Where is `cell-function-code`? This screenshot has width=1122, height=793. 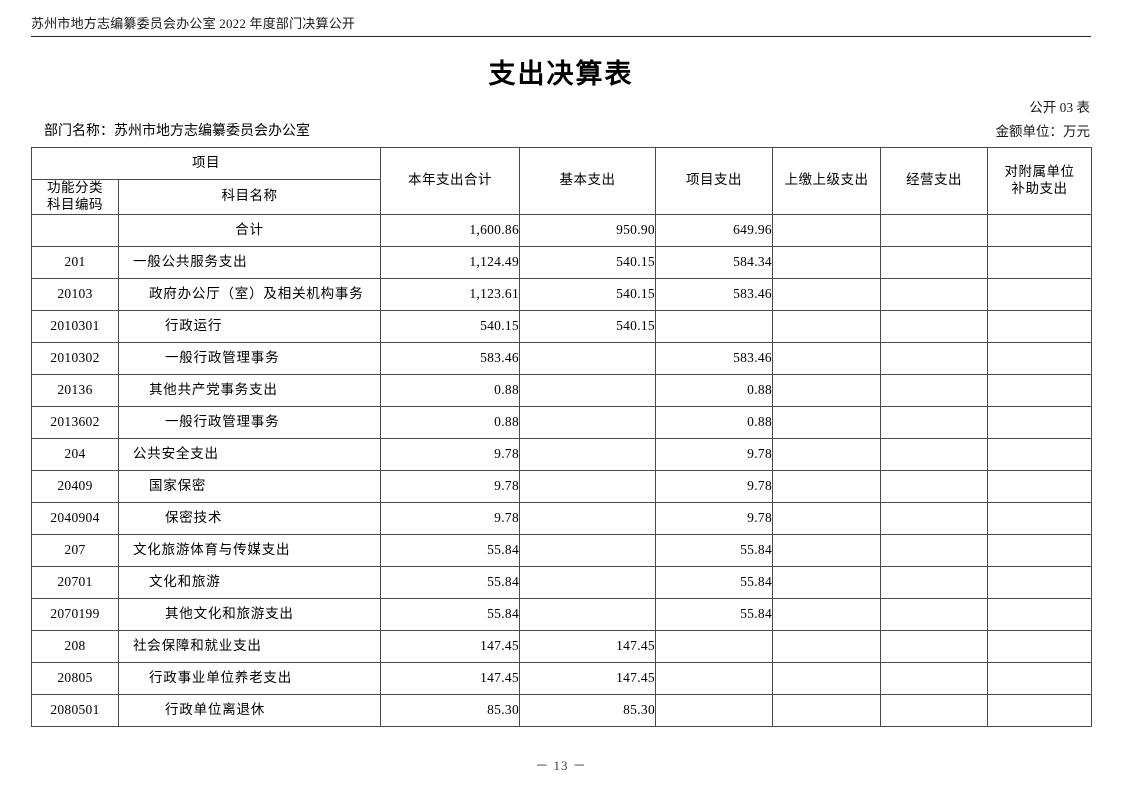 cell-function-code is located at coordinates (75, 230).